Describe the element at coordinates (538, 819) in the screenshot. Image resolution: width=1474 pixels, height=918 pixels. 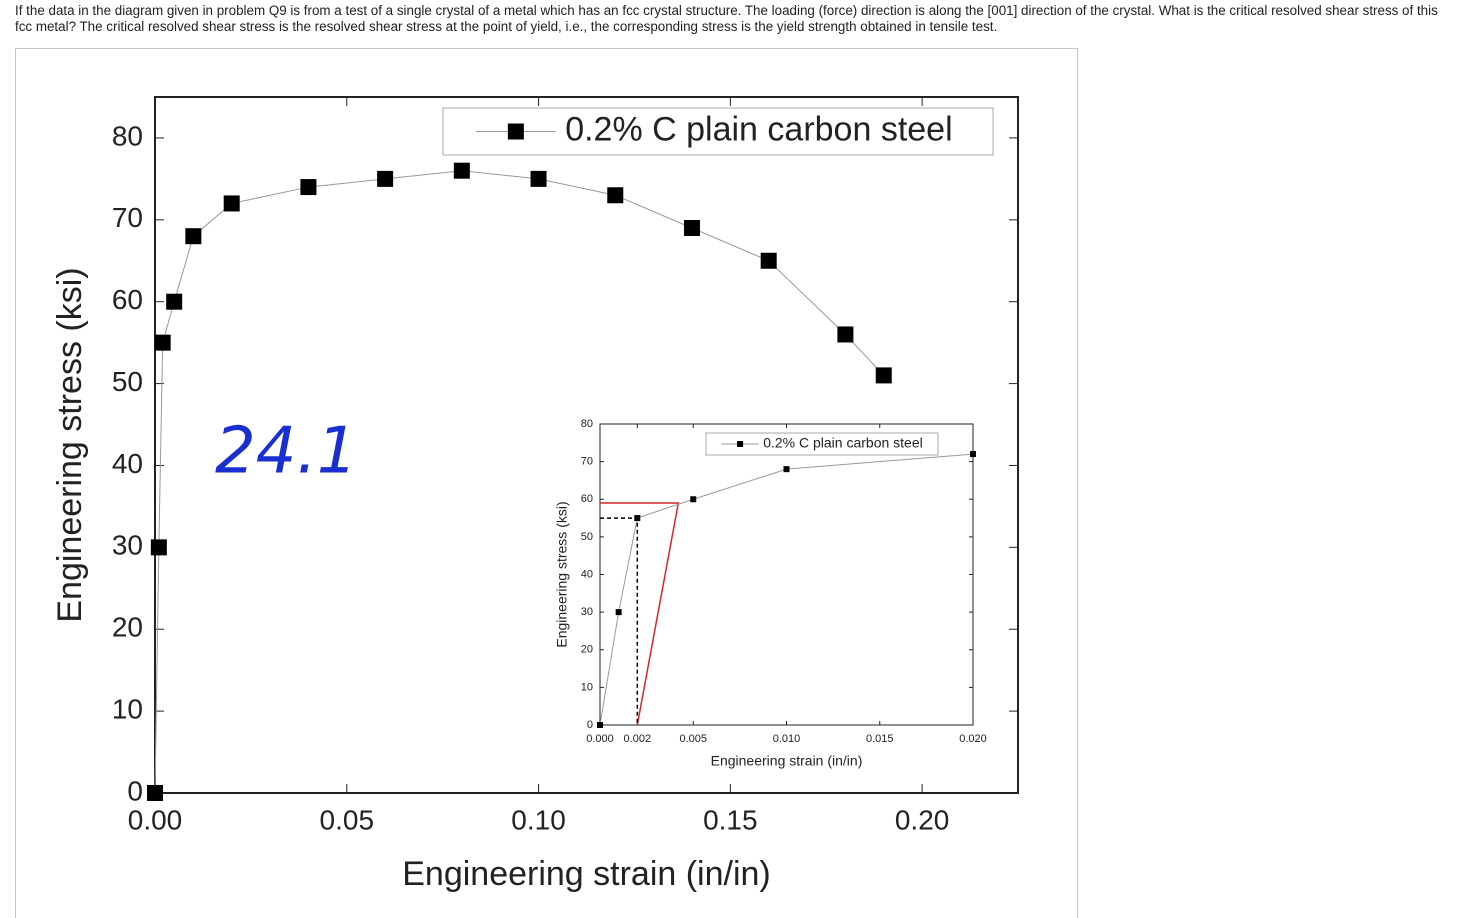
I see `x-tick-label: 0.10` at that location.